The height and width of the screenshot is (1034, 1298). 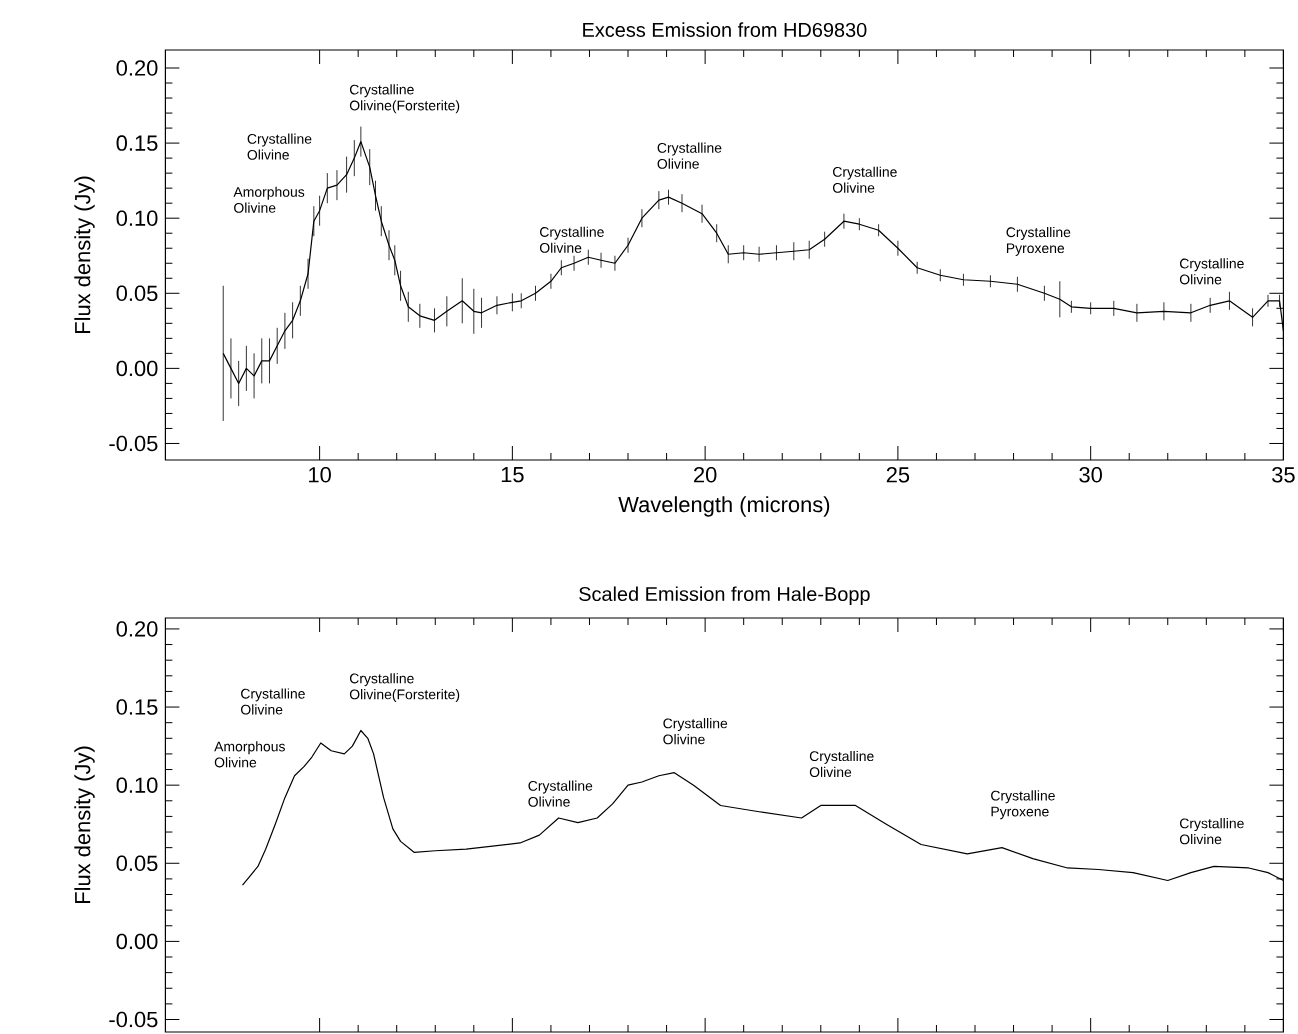 What do you see at coordinates (705, 475) in the screenshot?
I see `x-tick-label: 20` at bounding box center [705, 475].